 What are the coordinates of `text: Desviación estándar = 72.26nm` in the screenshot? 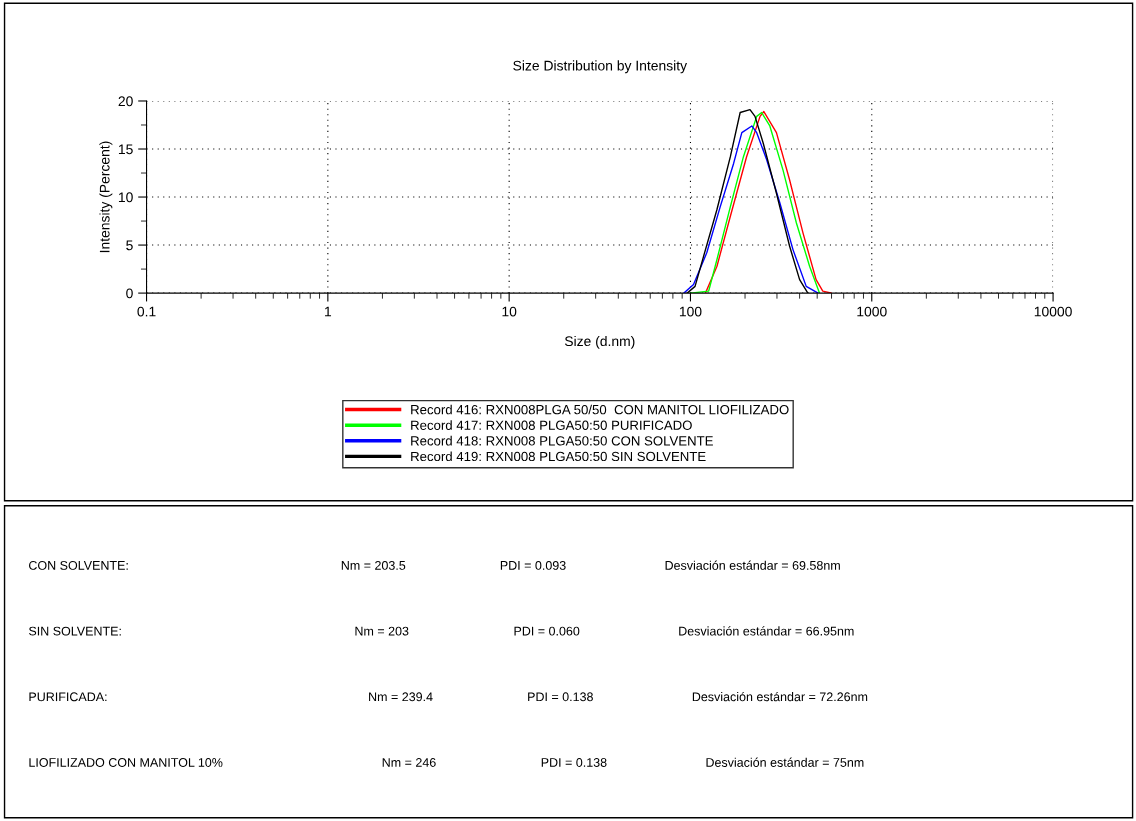 It's located at (780, 696).